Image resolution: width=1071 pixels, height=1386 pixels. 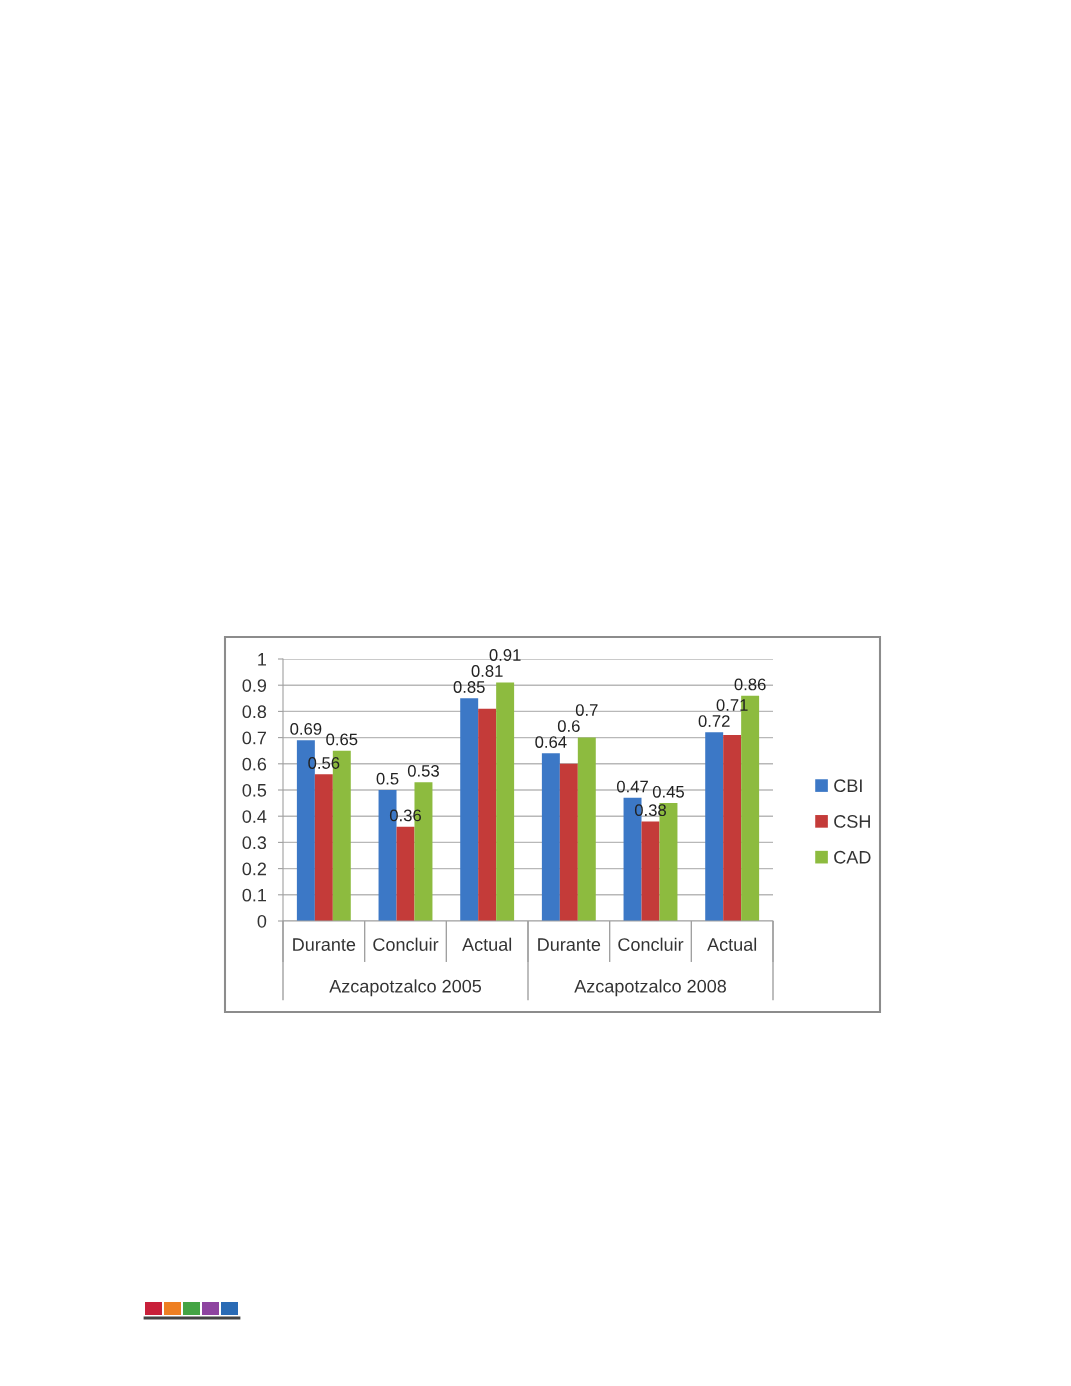 What do you see at coordinates (306, 729) in the screenshot?
I see `data-label: 0.69` at bounding box center [306, 729].